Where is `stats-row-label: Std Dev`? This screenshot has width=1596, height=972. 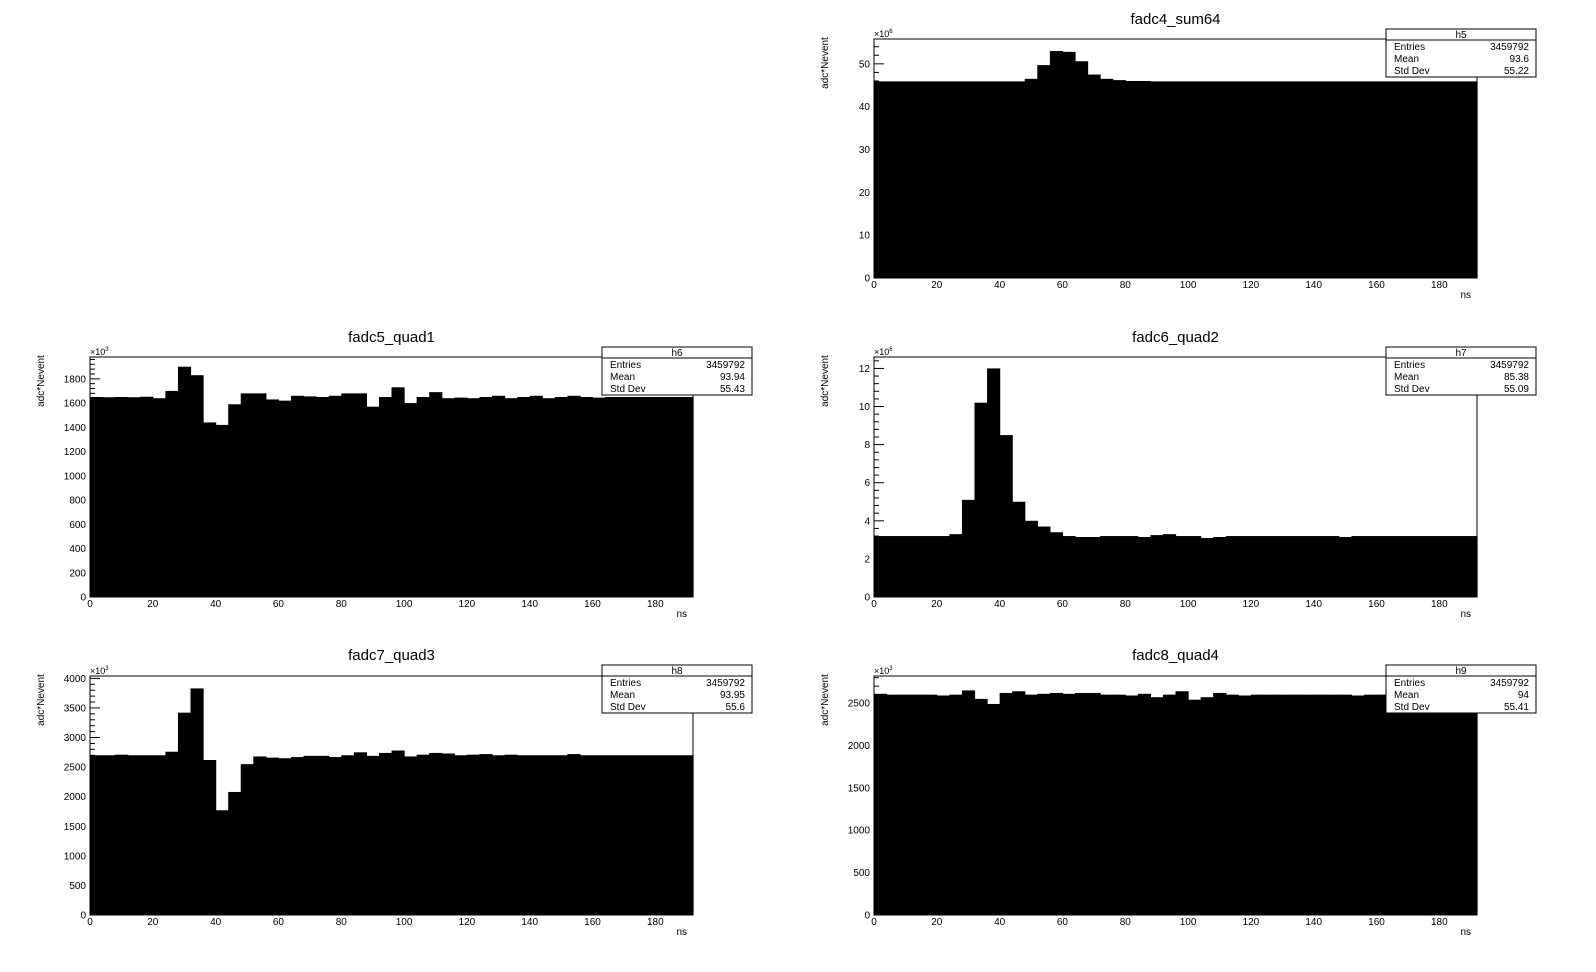 stats-row-label: Std Dev is located at coordinates (1412, 389).